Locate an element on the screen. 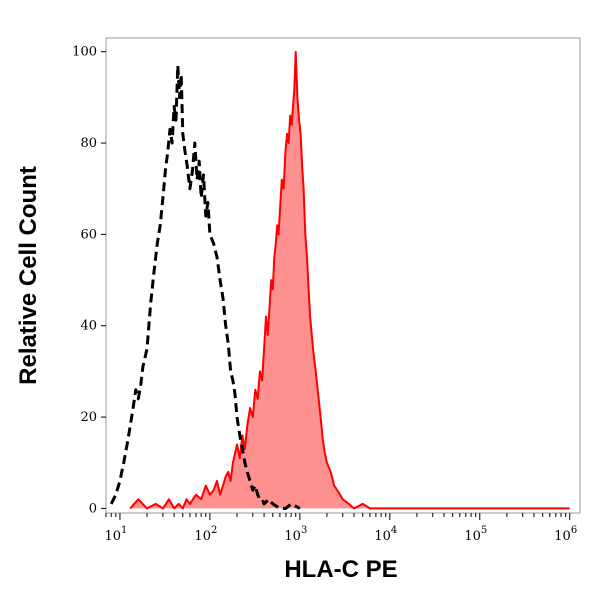 Image resolution: width=600 pixels, height=595 pixels. x-tick-label: 10⁶ is located at coordinates (565, 534).